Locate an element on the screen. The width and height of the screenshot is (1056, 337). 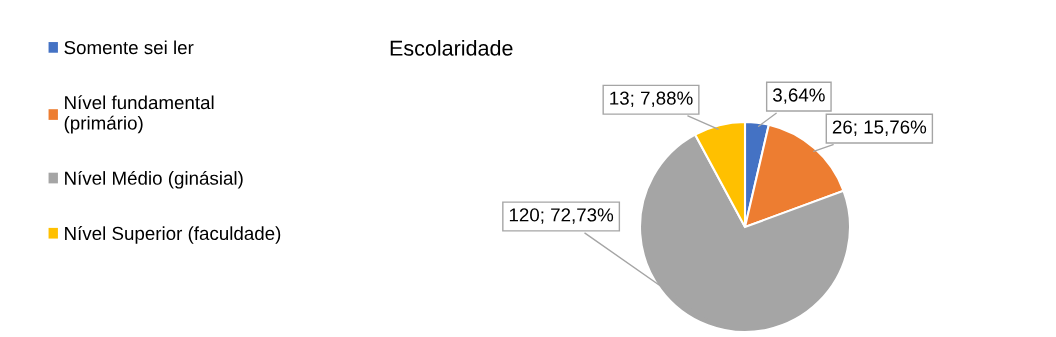
data-label: 3,64% is located at coordinates (798, 96).